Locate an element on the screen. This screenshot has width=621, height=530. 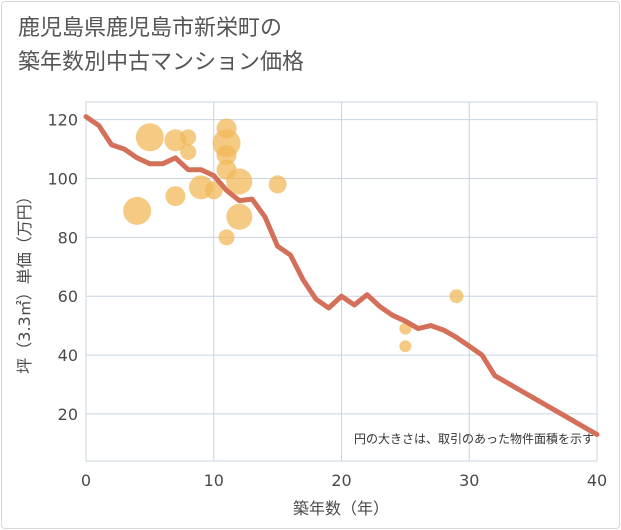
x-tick-label-40: 40 is located at coordinates (597, 480).